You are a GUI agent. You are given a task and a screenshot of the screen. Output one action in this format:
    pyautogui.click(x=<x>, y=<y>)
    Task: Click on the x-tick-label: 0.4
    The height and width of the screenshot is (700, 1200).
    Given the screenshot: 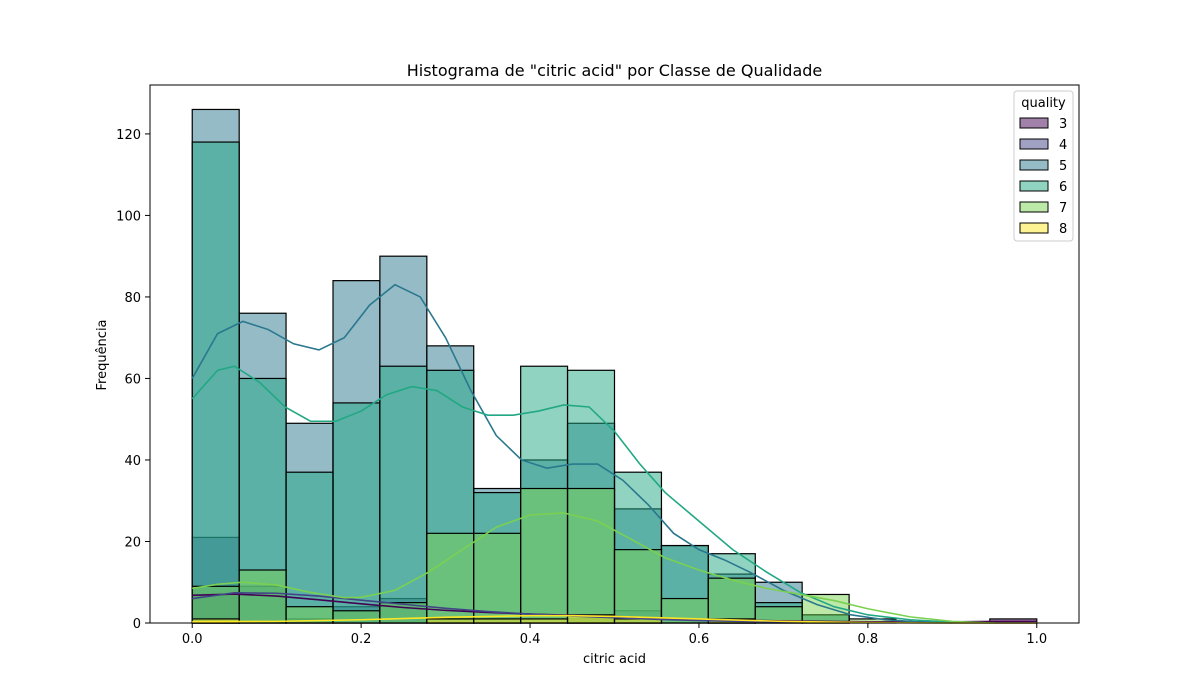 What is the action you would take?
    pyautogui.click(x=530, y=639)
    